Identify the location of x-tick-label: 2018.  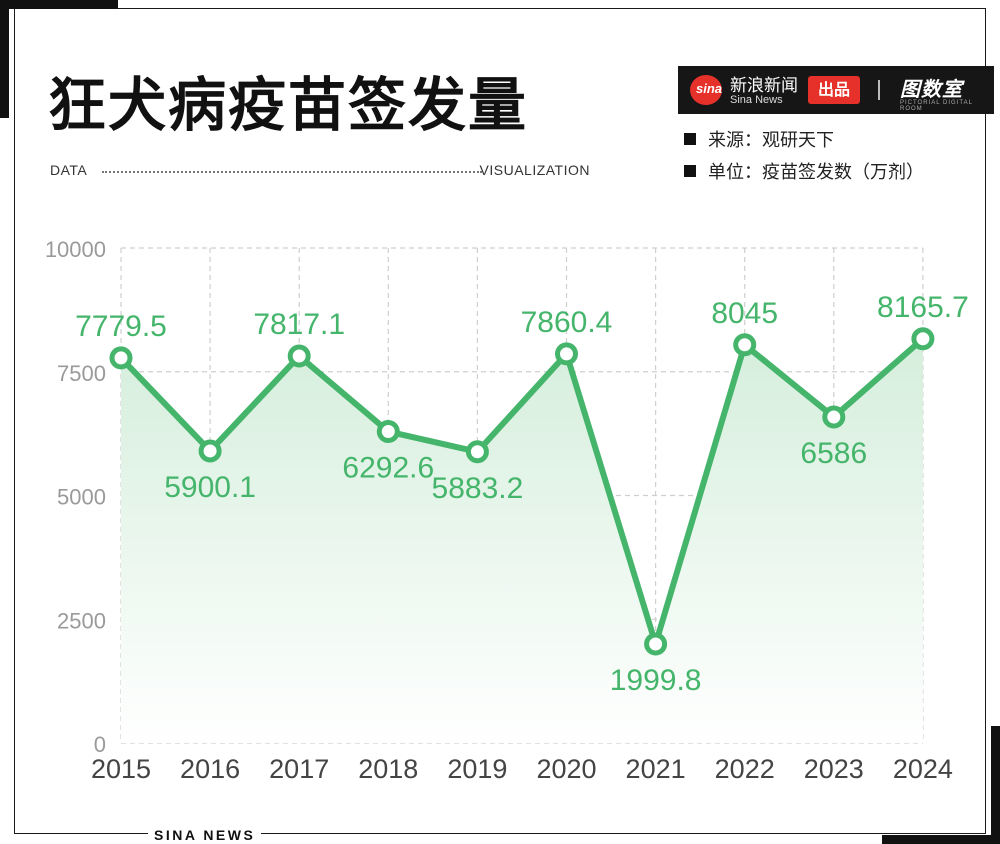
(388, 769).